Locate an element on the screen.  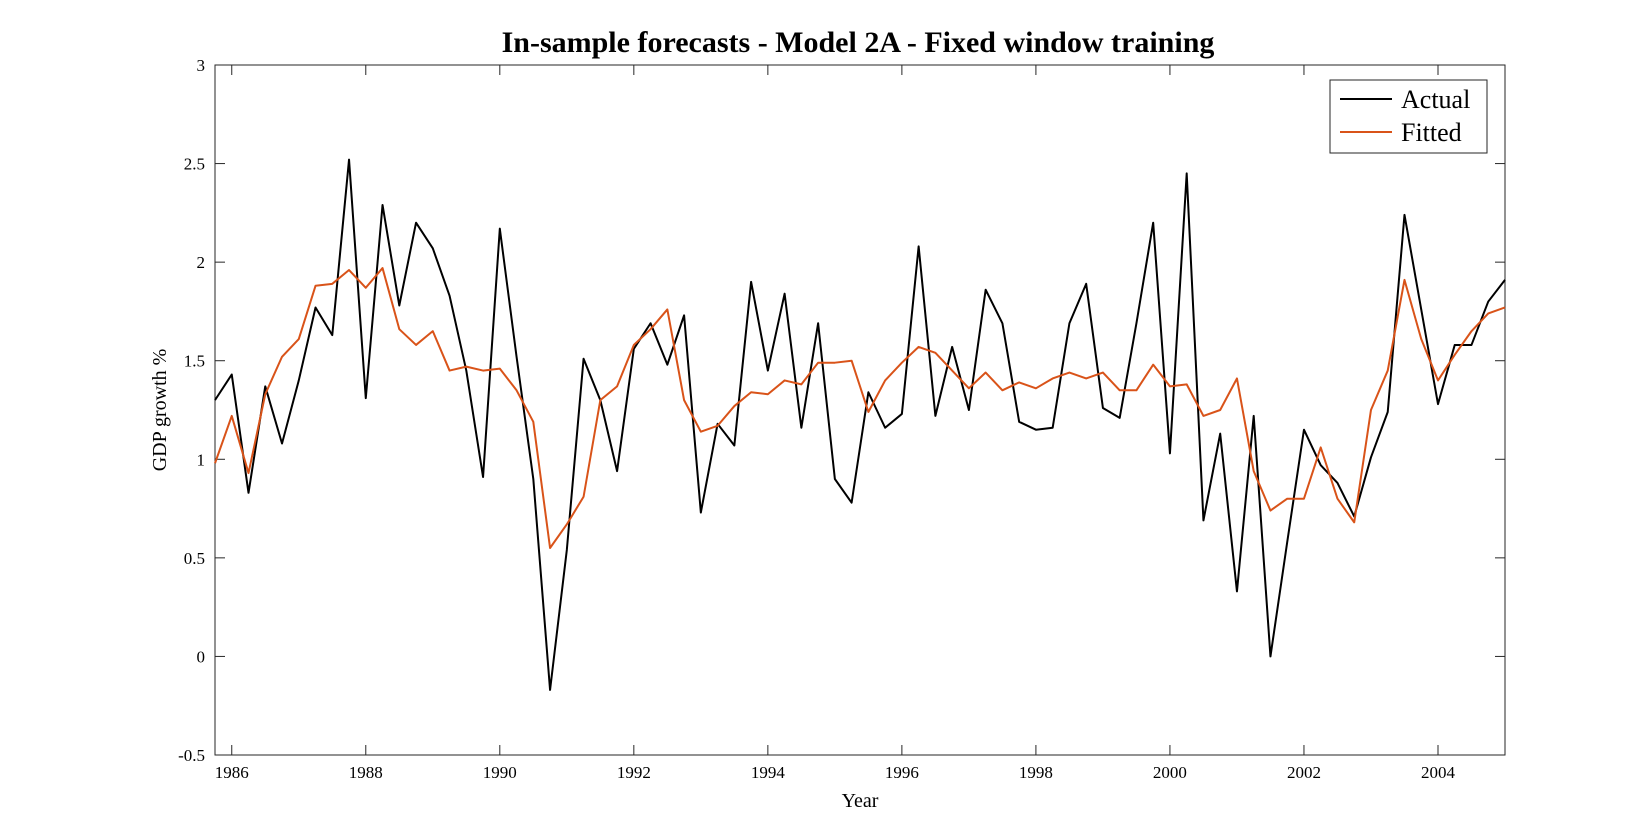
legend-label-fitted: Fitted is located at coordinates (1431, 132).